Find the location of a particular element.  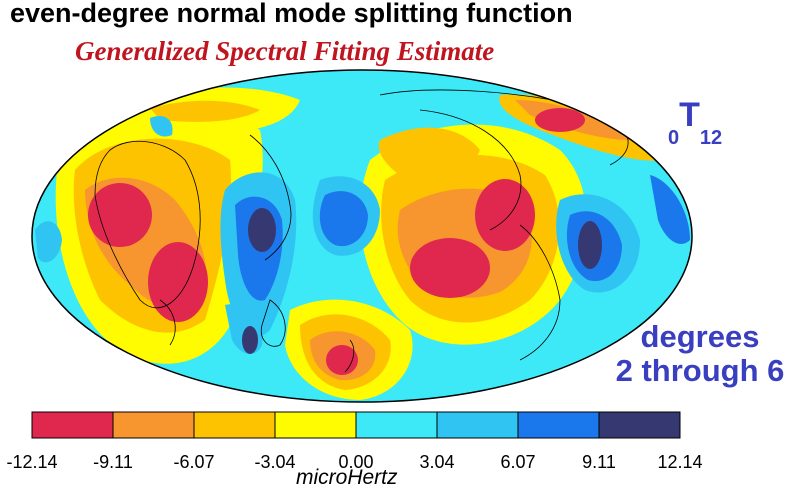

mode-overtone: 0 is located at coordinates (674, 138).